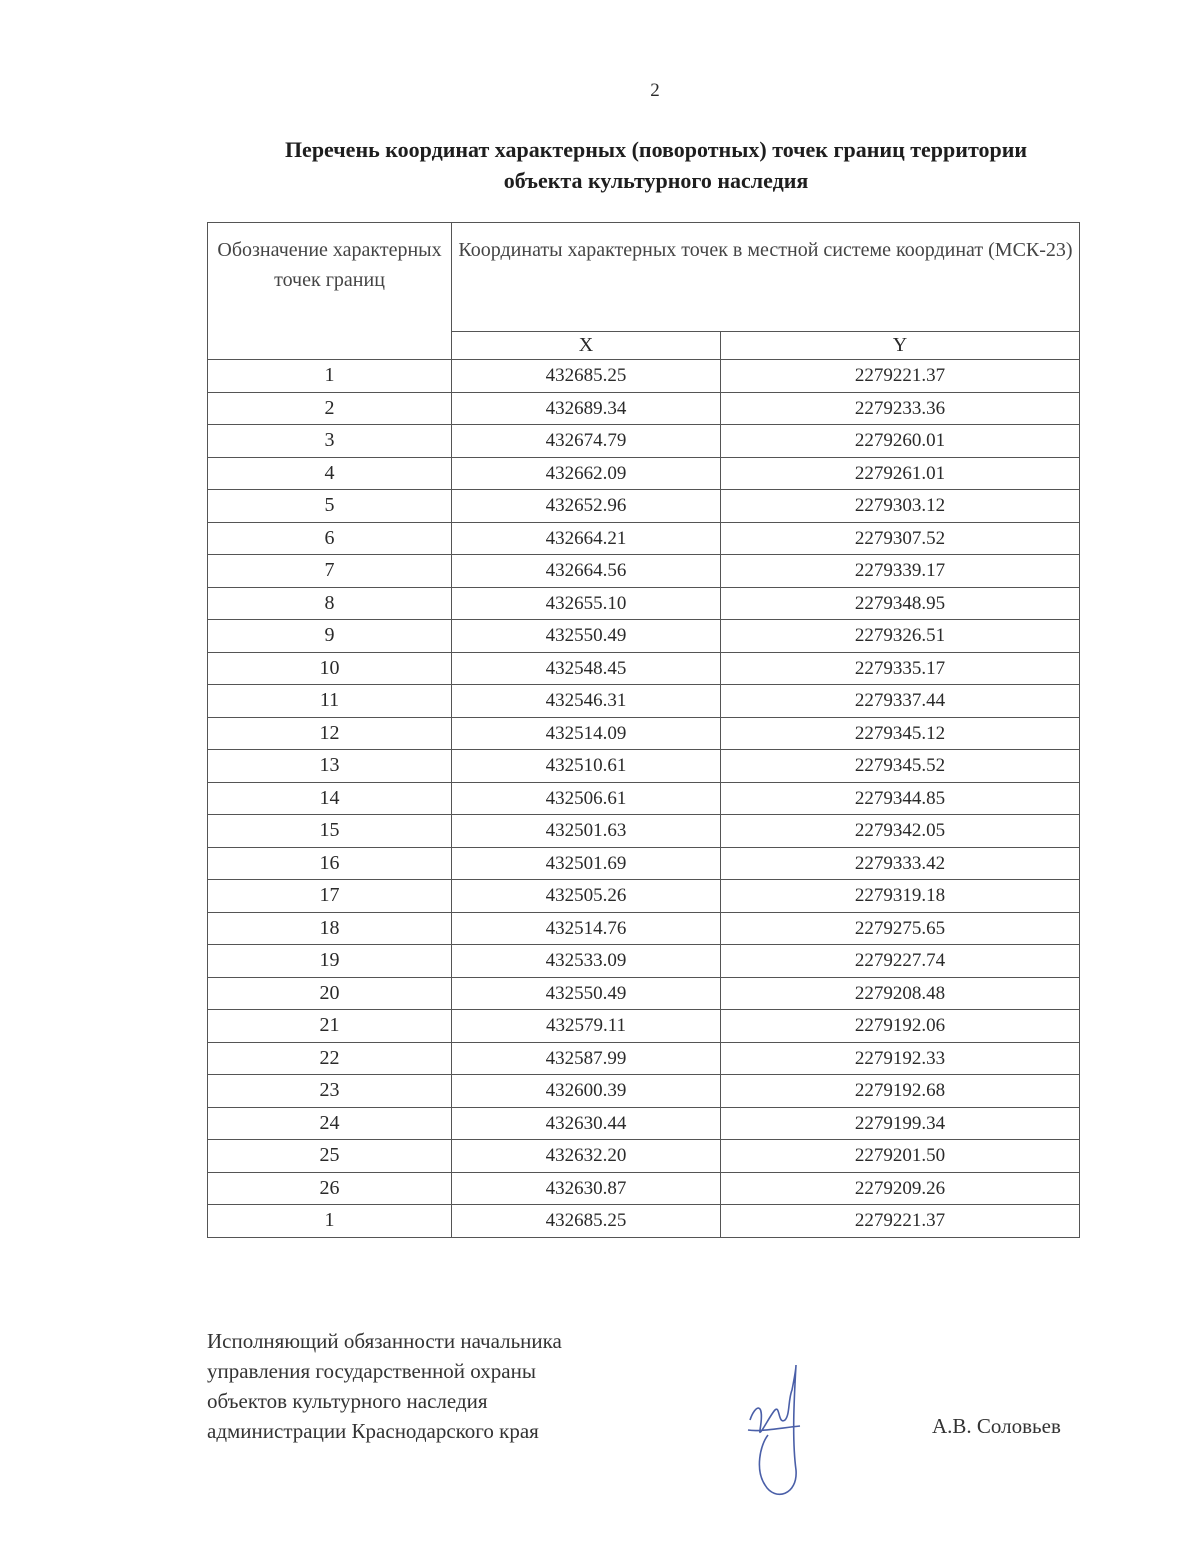 This screenshot has width=1200, height=1553. I want to click on point-number: 14, so click(329, 798).